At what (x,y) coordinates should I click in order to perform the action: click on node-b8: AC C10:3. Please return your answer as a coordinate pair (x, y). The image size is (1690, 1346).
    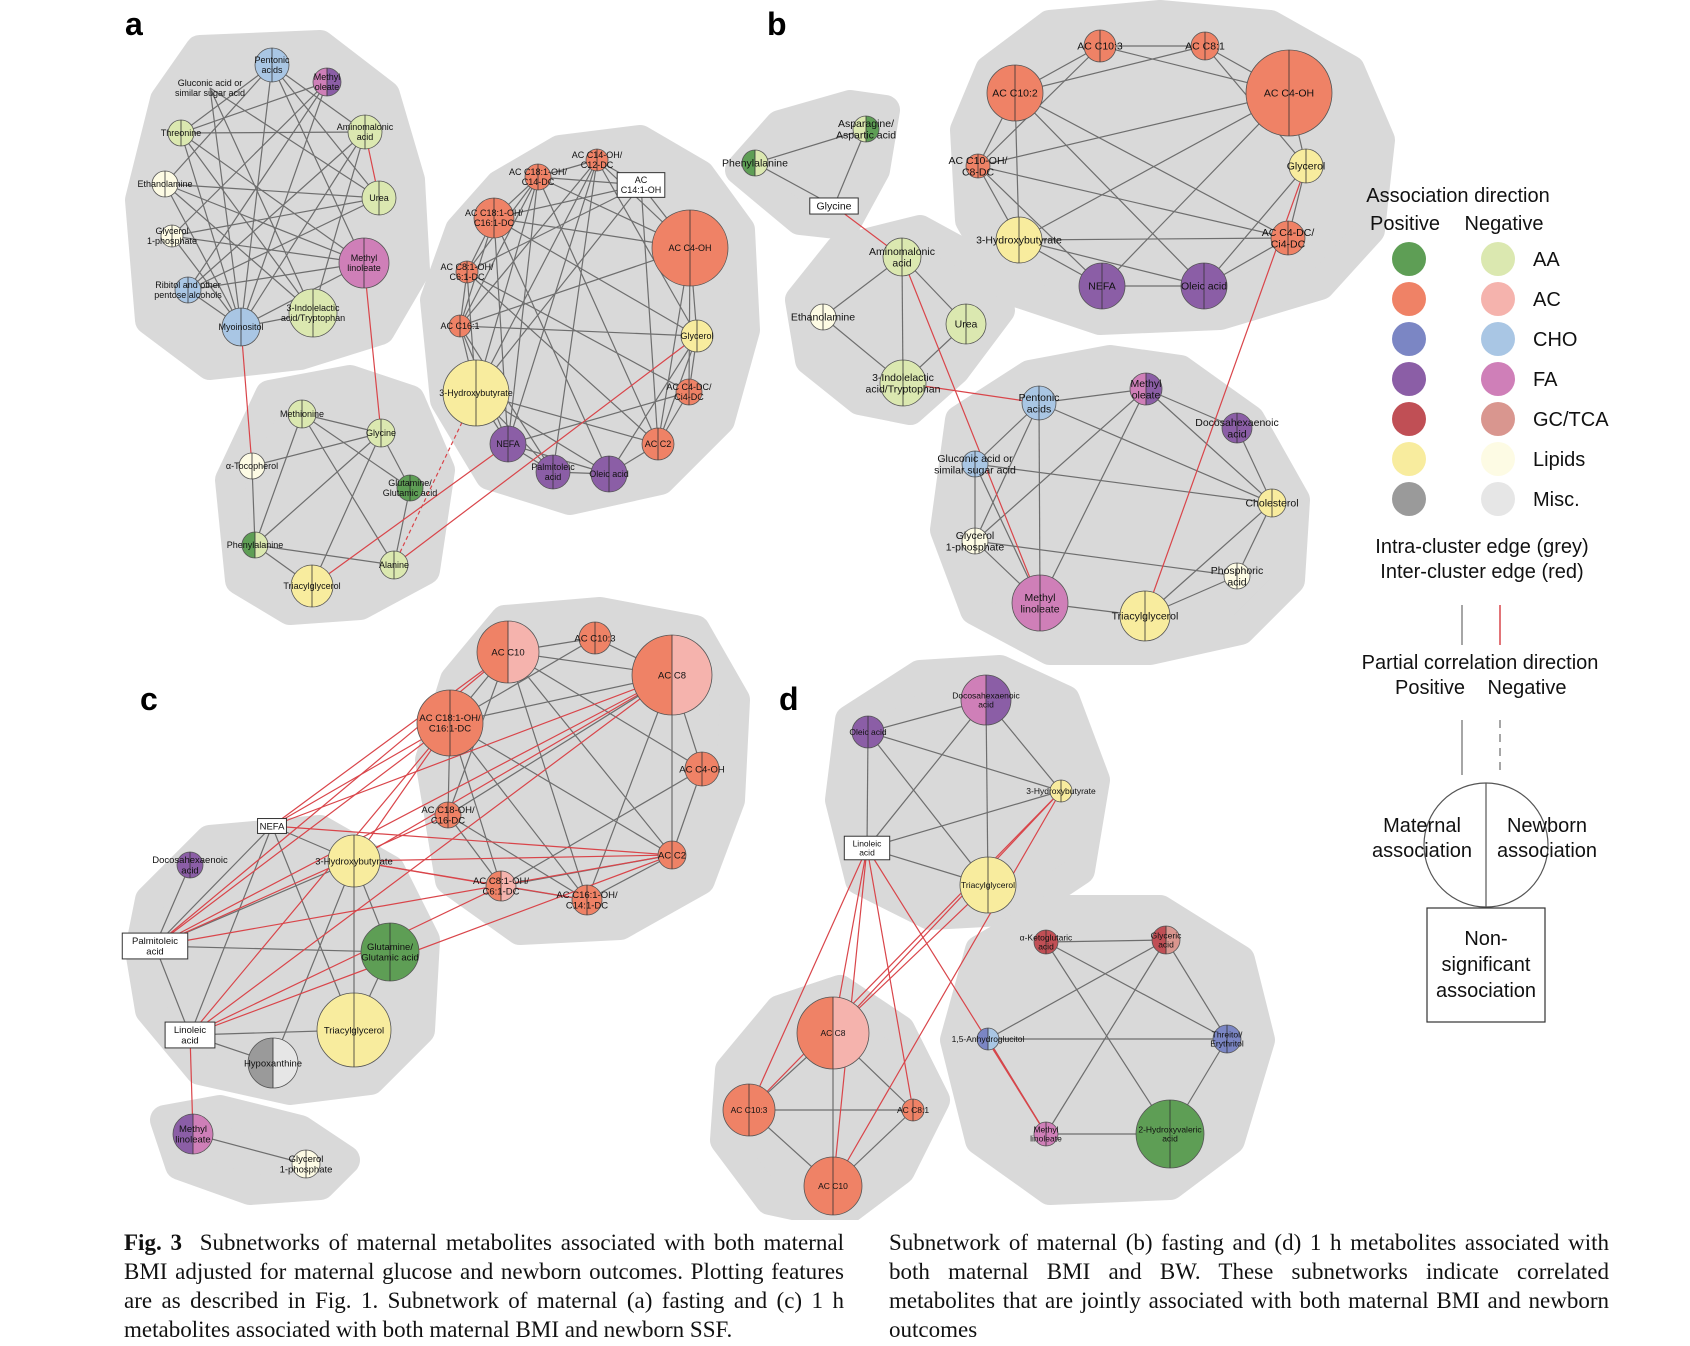
    Looking at the image, I should click on (1100, 46).